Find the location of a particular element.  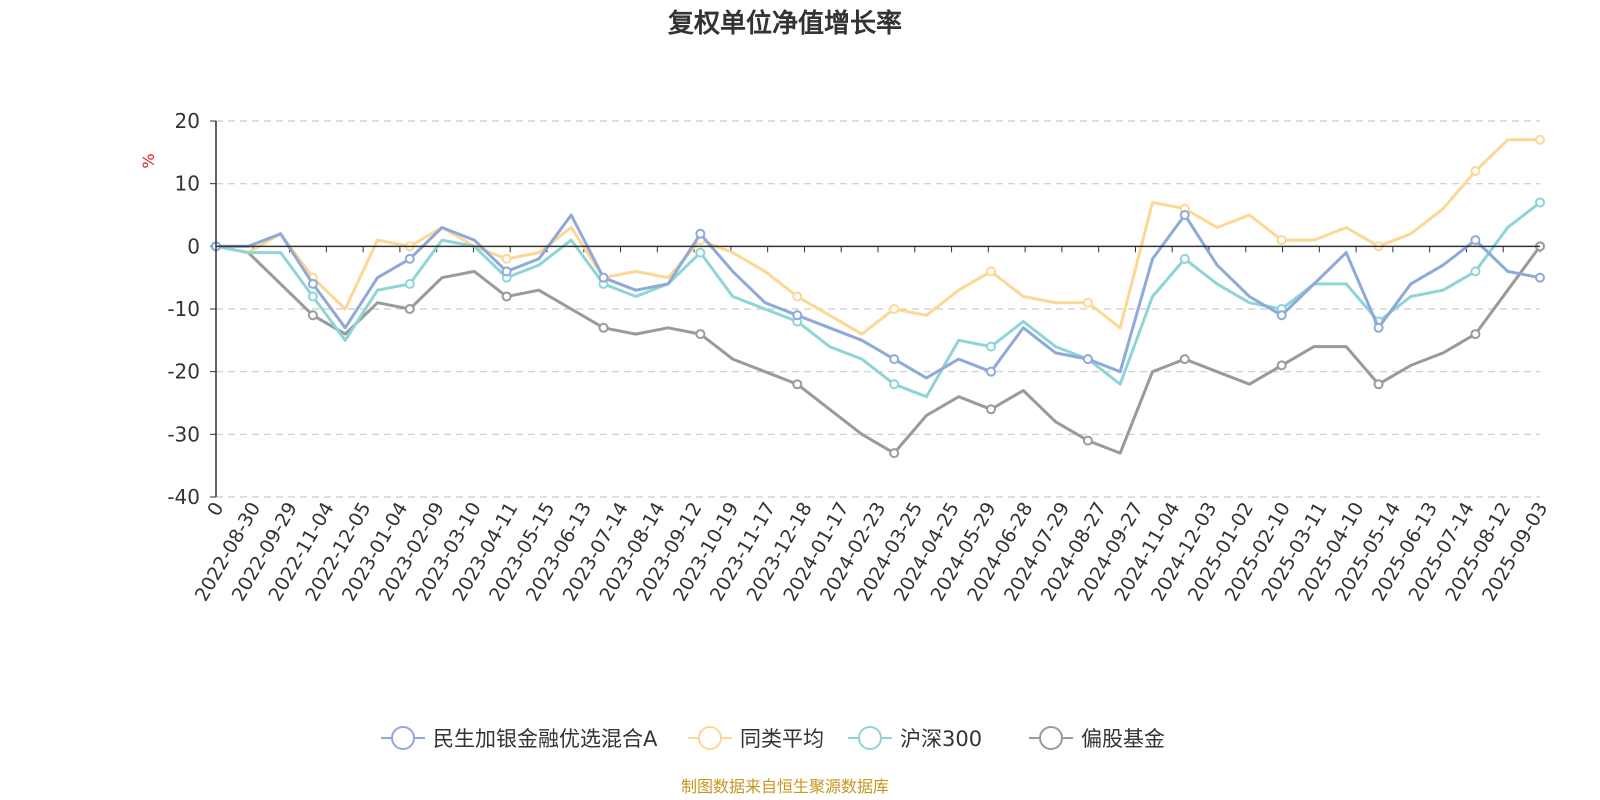

source-caption: 制图数据来自恒生聚源数据库 is located at coordinates (785, 786).